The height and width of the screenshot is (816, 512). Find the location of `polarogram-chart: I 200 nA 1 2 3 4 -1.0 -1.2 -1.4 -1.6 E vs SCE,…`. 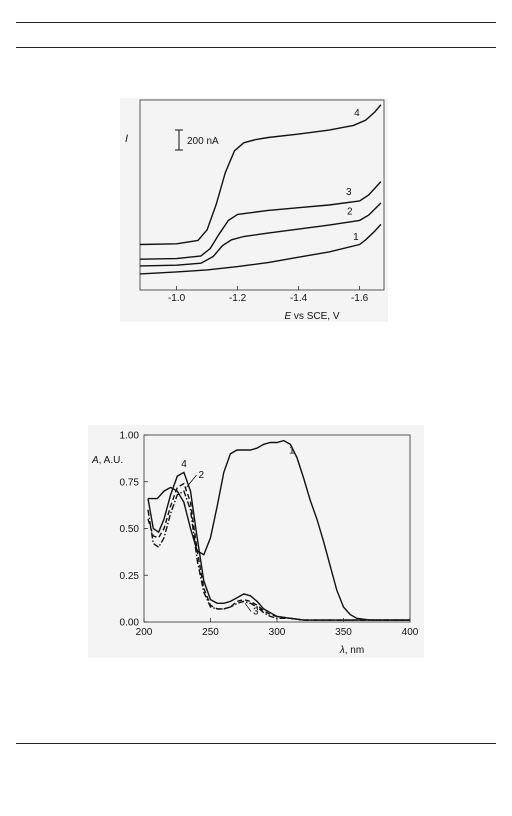

polarogram-chart: I 200 nA 1 2 3 4 -1.0 -1.2 -1.4 -1.6 E vs SCE,… is located at coordinates (255, 210).